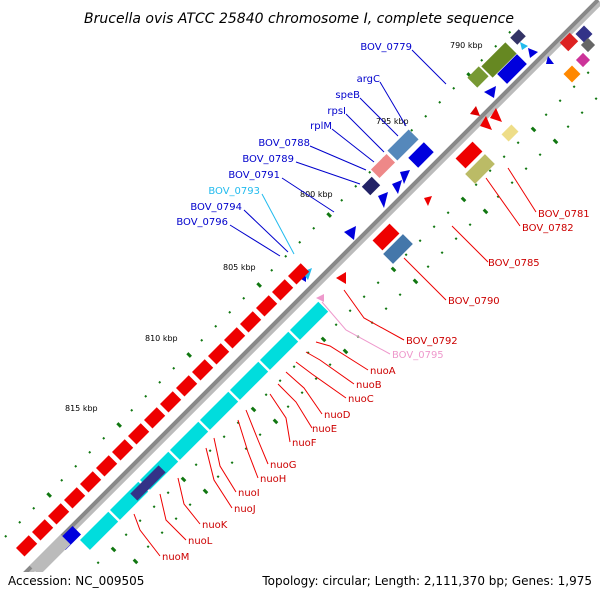 The image size is (600, 600). Describe the element at coordinates (254, 175) in the screenshot. I see `gene-label: BOV_0791` at that location.